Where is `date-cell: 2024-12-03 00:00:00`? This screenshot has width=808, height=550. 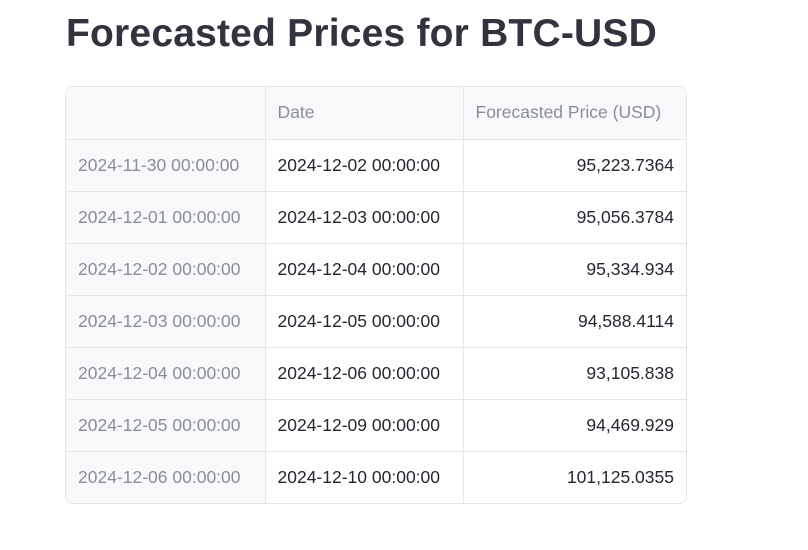
date-cell: 2024-12-03 00:00:00 is located at coordinates (364, 217).